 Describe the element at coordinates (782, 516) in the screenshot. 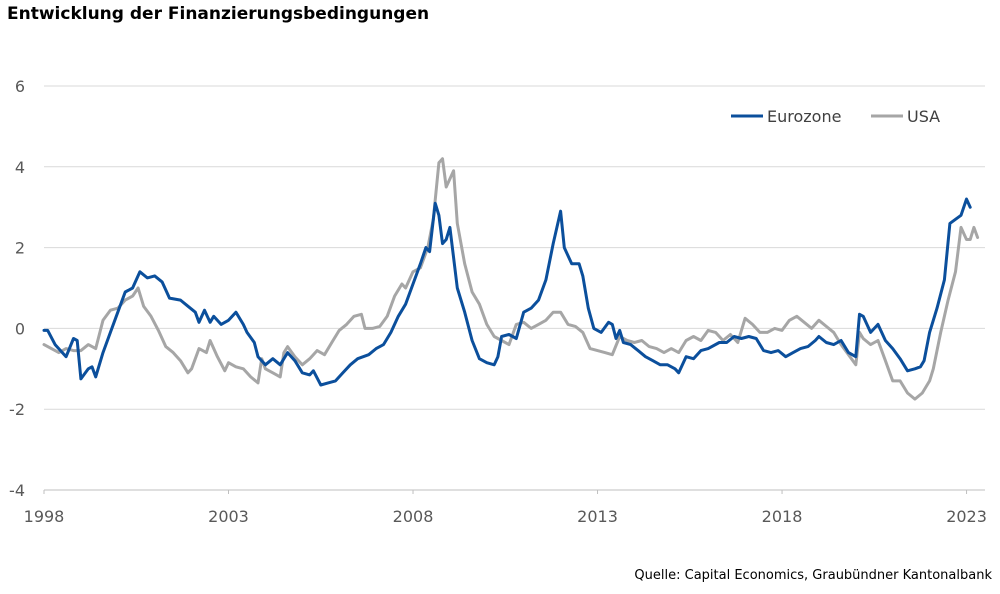

I see `x-tick-label: 2018` at that location.